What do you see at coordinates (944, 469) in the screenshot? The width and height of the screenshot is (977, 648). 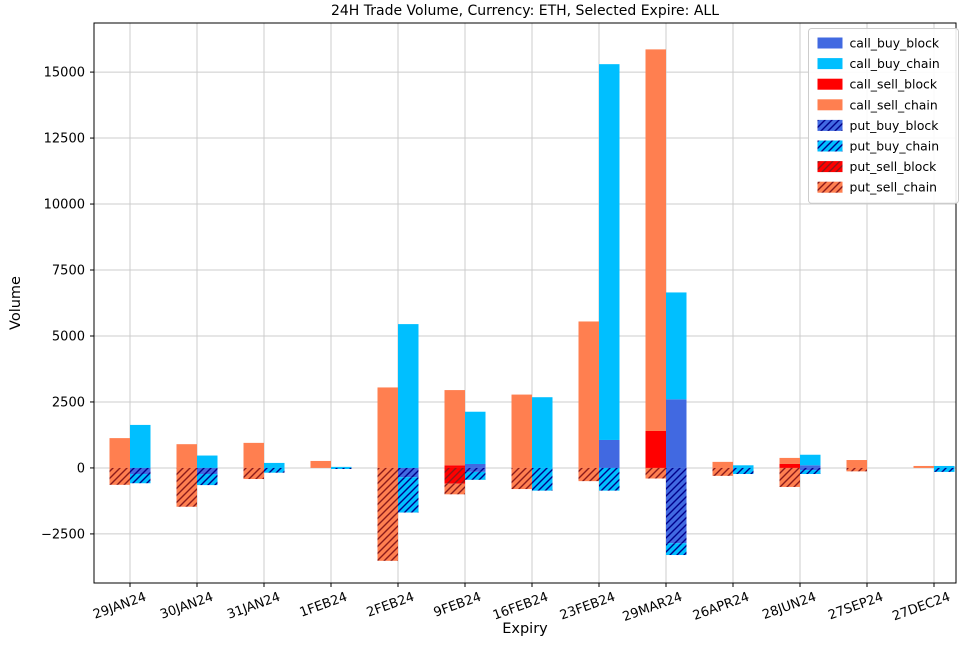 I see `bar-put_buy_chain-27DEC24` at bounding box center [944, 469].